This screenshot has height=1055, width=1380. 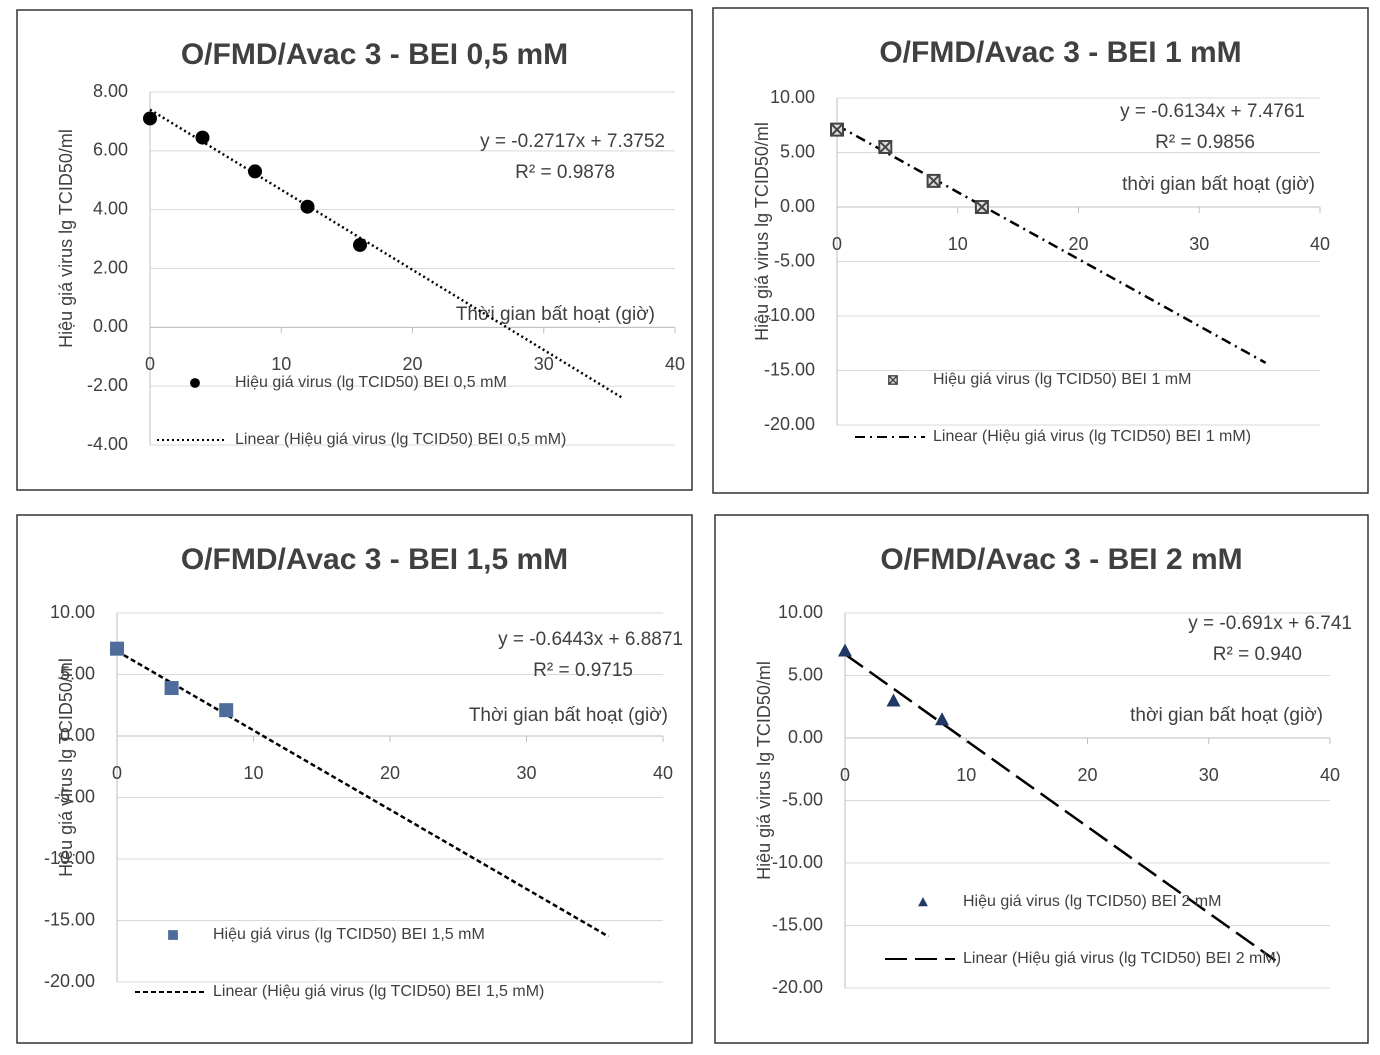 I want to click on legend-label: Hiệu giá virus (lg TCID50) BEI 0,5 mM, so click(x=371, y=382).